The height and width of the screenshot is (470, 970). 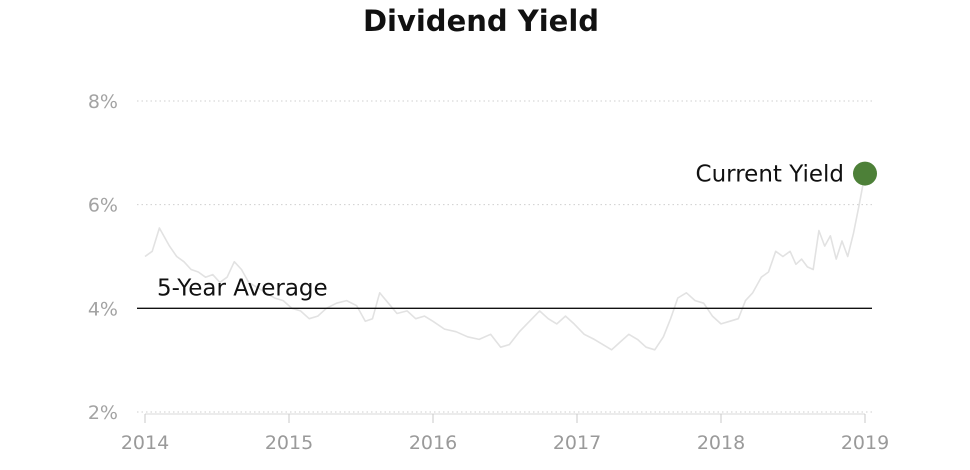 I want to click on current-yield-marker, so click(x=865, y=173).